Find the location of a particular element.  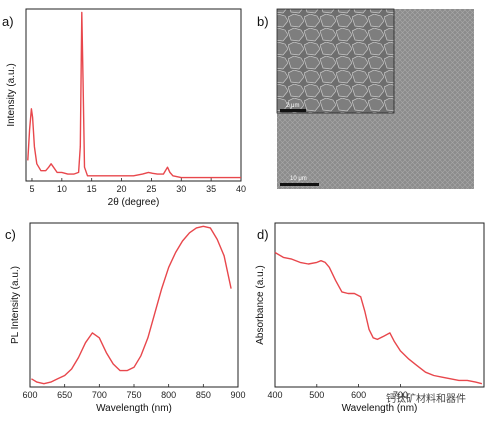

chart-c-x-axis-title: Wavelength (nm) is located at coordinates (134, 408).